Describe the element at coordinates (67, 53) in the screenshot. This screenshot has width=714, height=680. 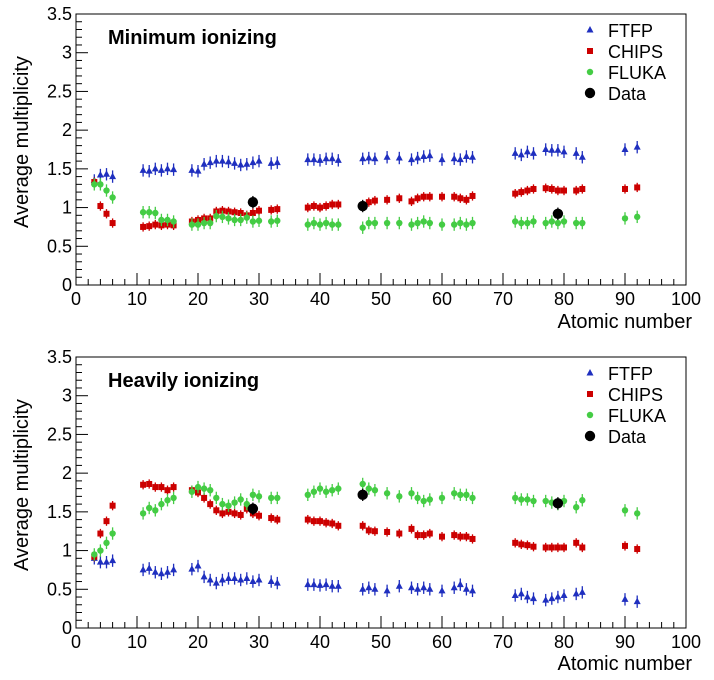
I see `y-tick-label: 3` at that location.